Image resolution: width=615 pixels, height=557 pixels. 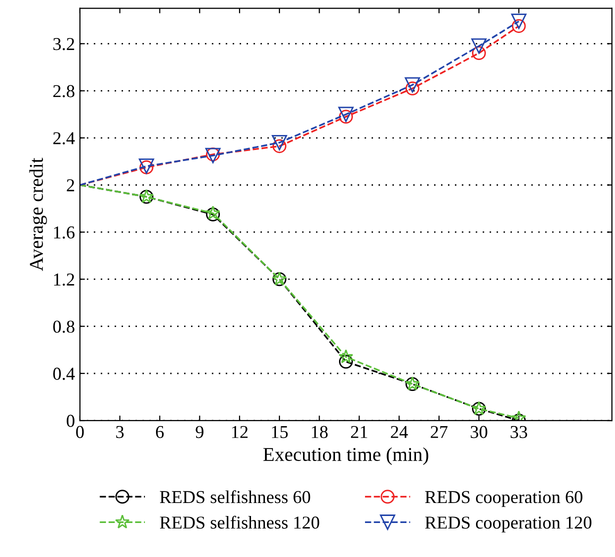 What do you see at coordinates (70, 420) in the screenshot?
I see `y-tick-label: 0` at bounding box center [70, 420].